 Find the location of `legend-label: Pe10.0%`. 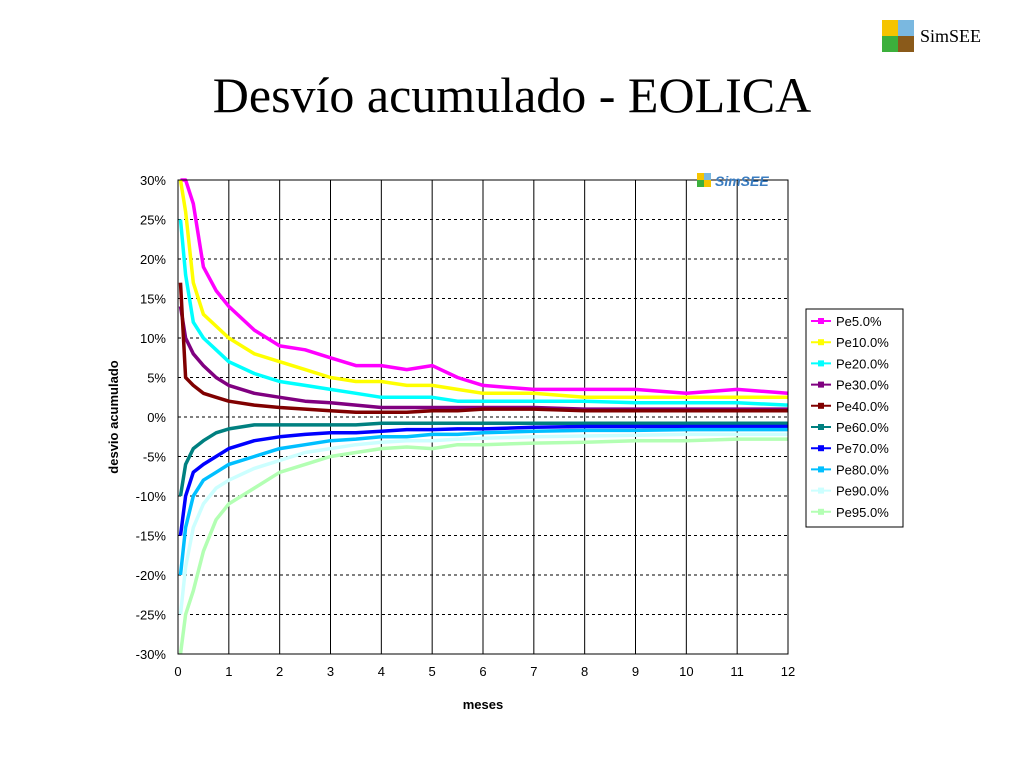

legend-label: Pe10.0% is located at coordinates (862, 342).